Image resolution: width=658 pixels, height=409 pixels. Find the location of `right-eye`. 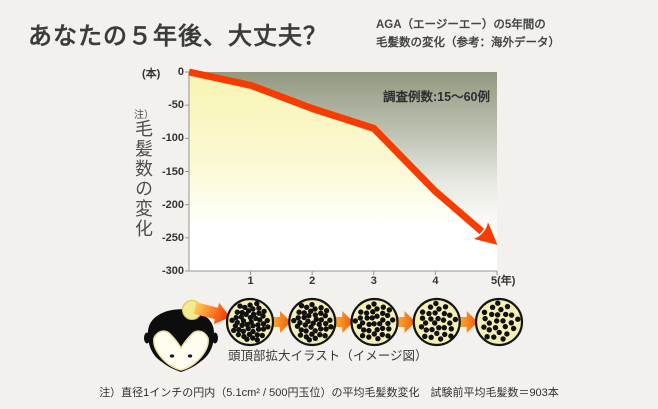

right-eye is located at coordinates (190, 356).